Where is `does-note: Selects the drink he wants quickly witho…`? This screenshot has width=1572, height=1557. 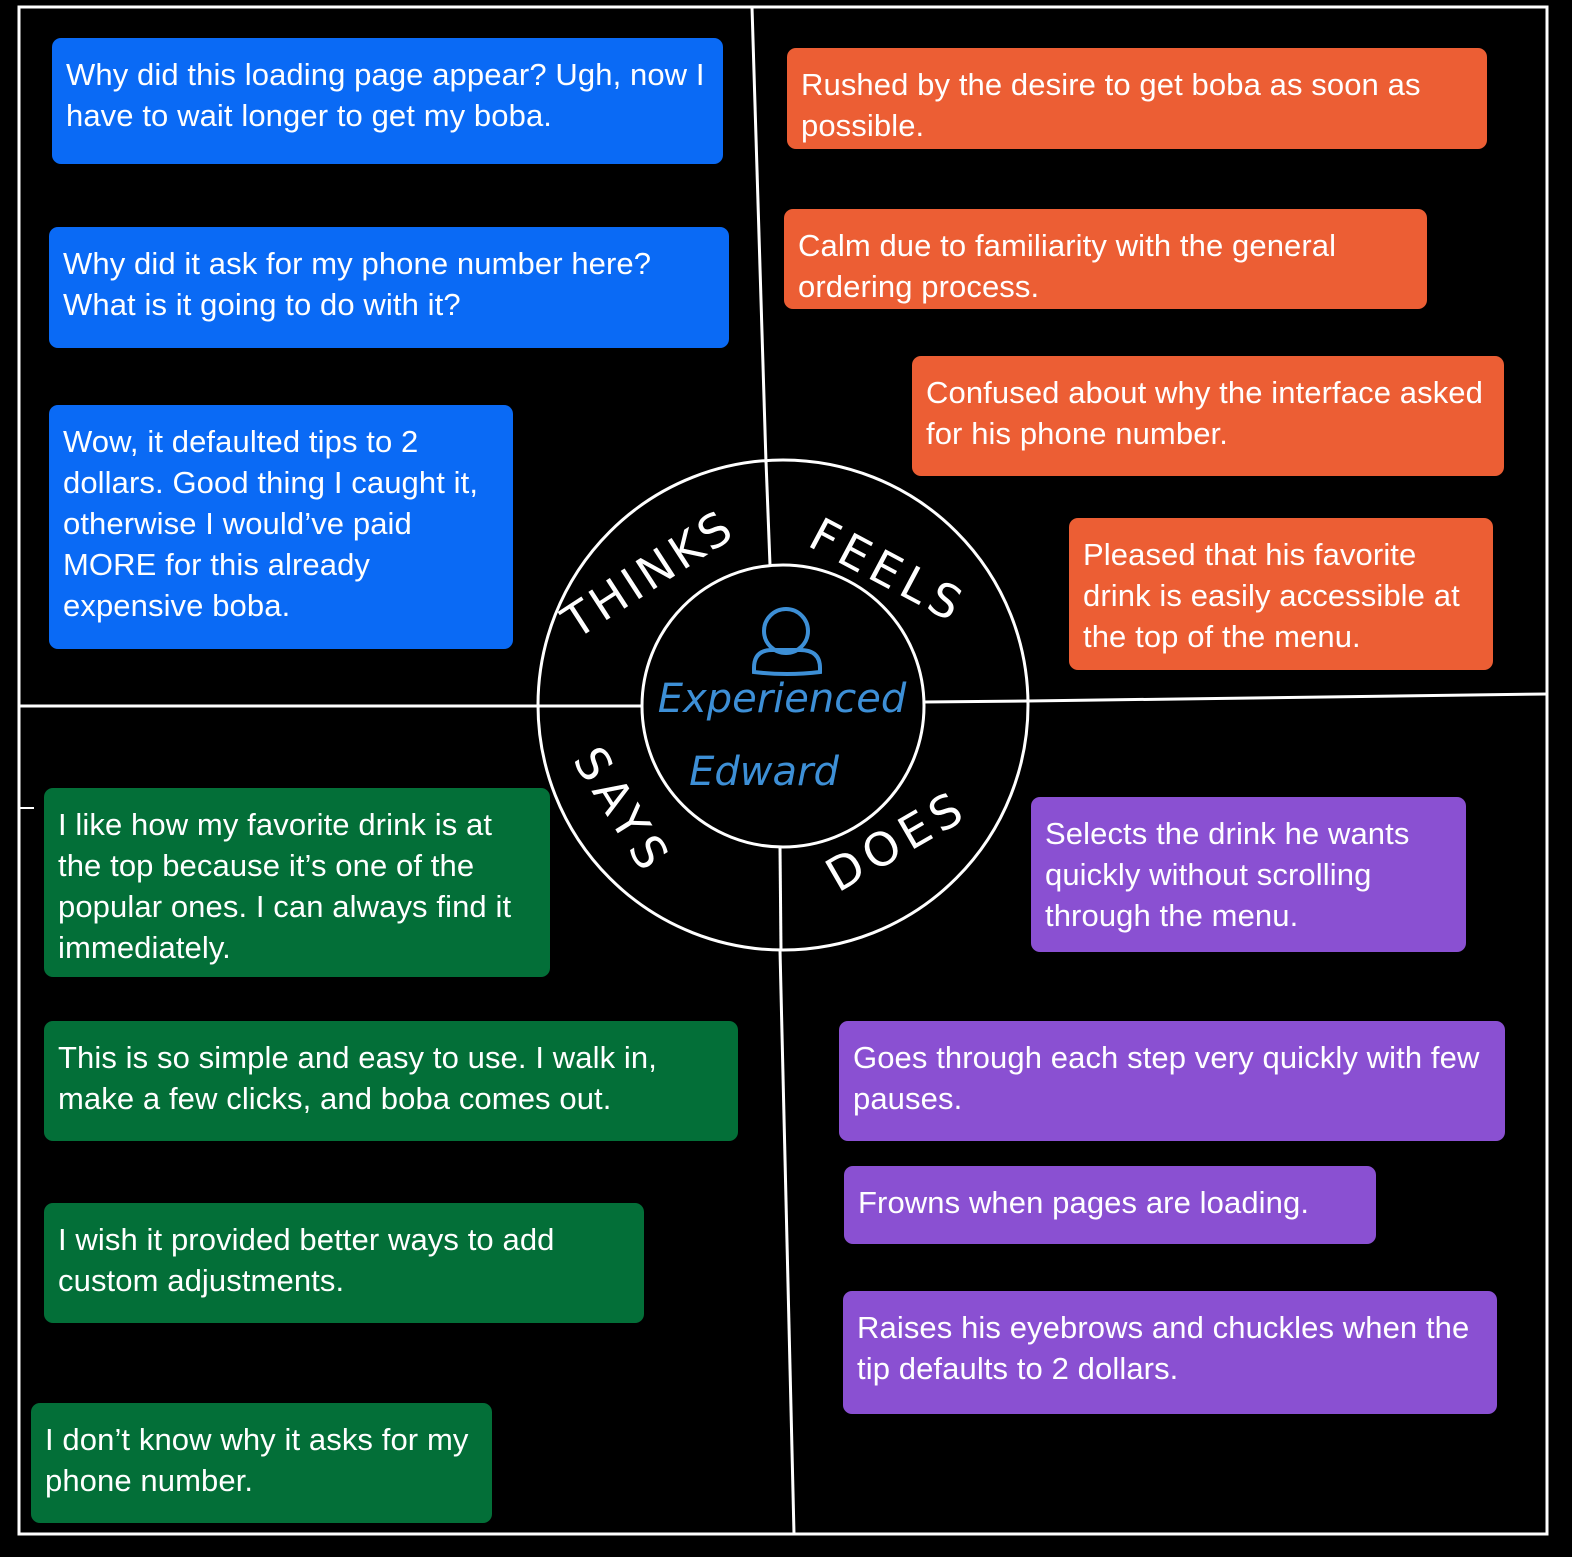
does-note: Selects the drink he wants quickly witho… is located at coordinates (1248, 874).